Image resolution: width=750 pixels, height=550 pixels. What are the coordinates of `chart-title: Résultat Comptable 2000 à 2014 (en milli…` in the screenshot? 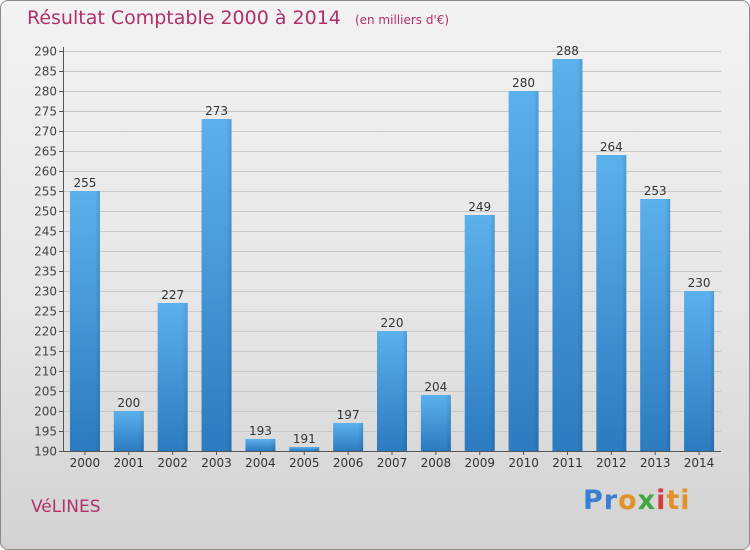 It's located at (238, 18).